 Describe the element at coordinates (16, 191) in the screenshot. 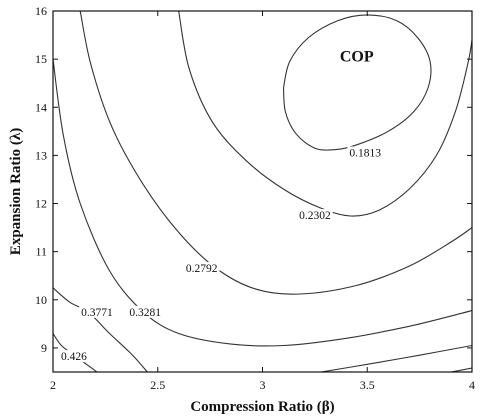

I see `y-axis-label: Expansion Ratio (λ)` at that location.